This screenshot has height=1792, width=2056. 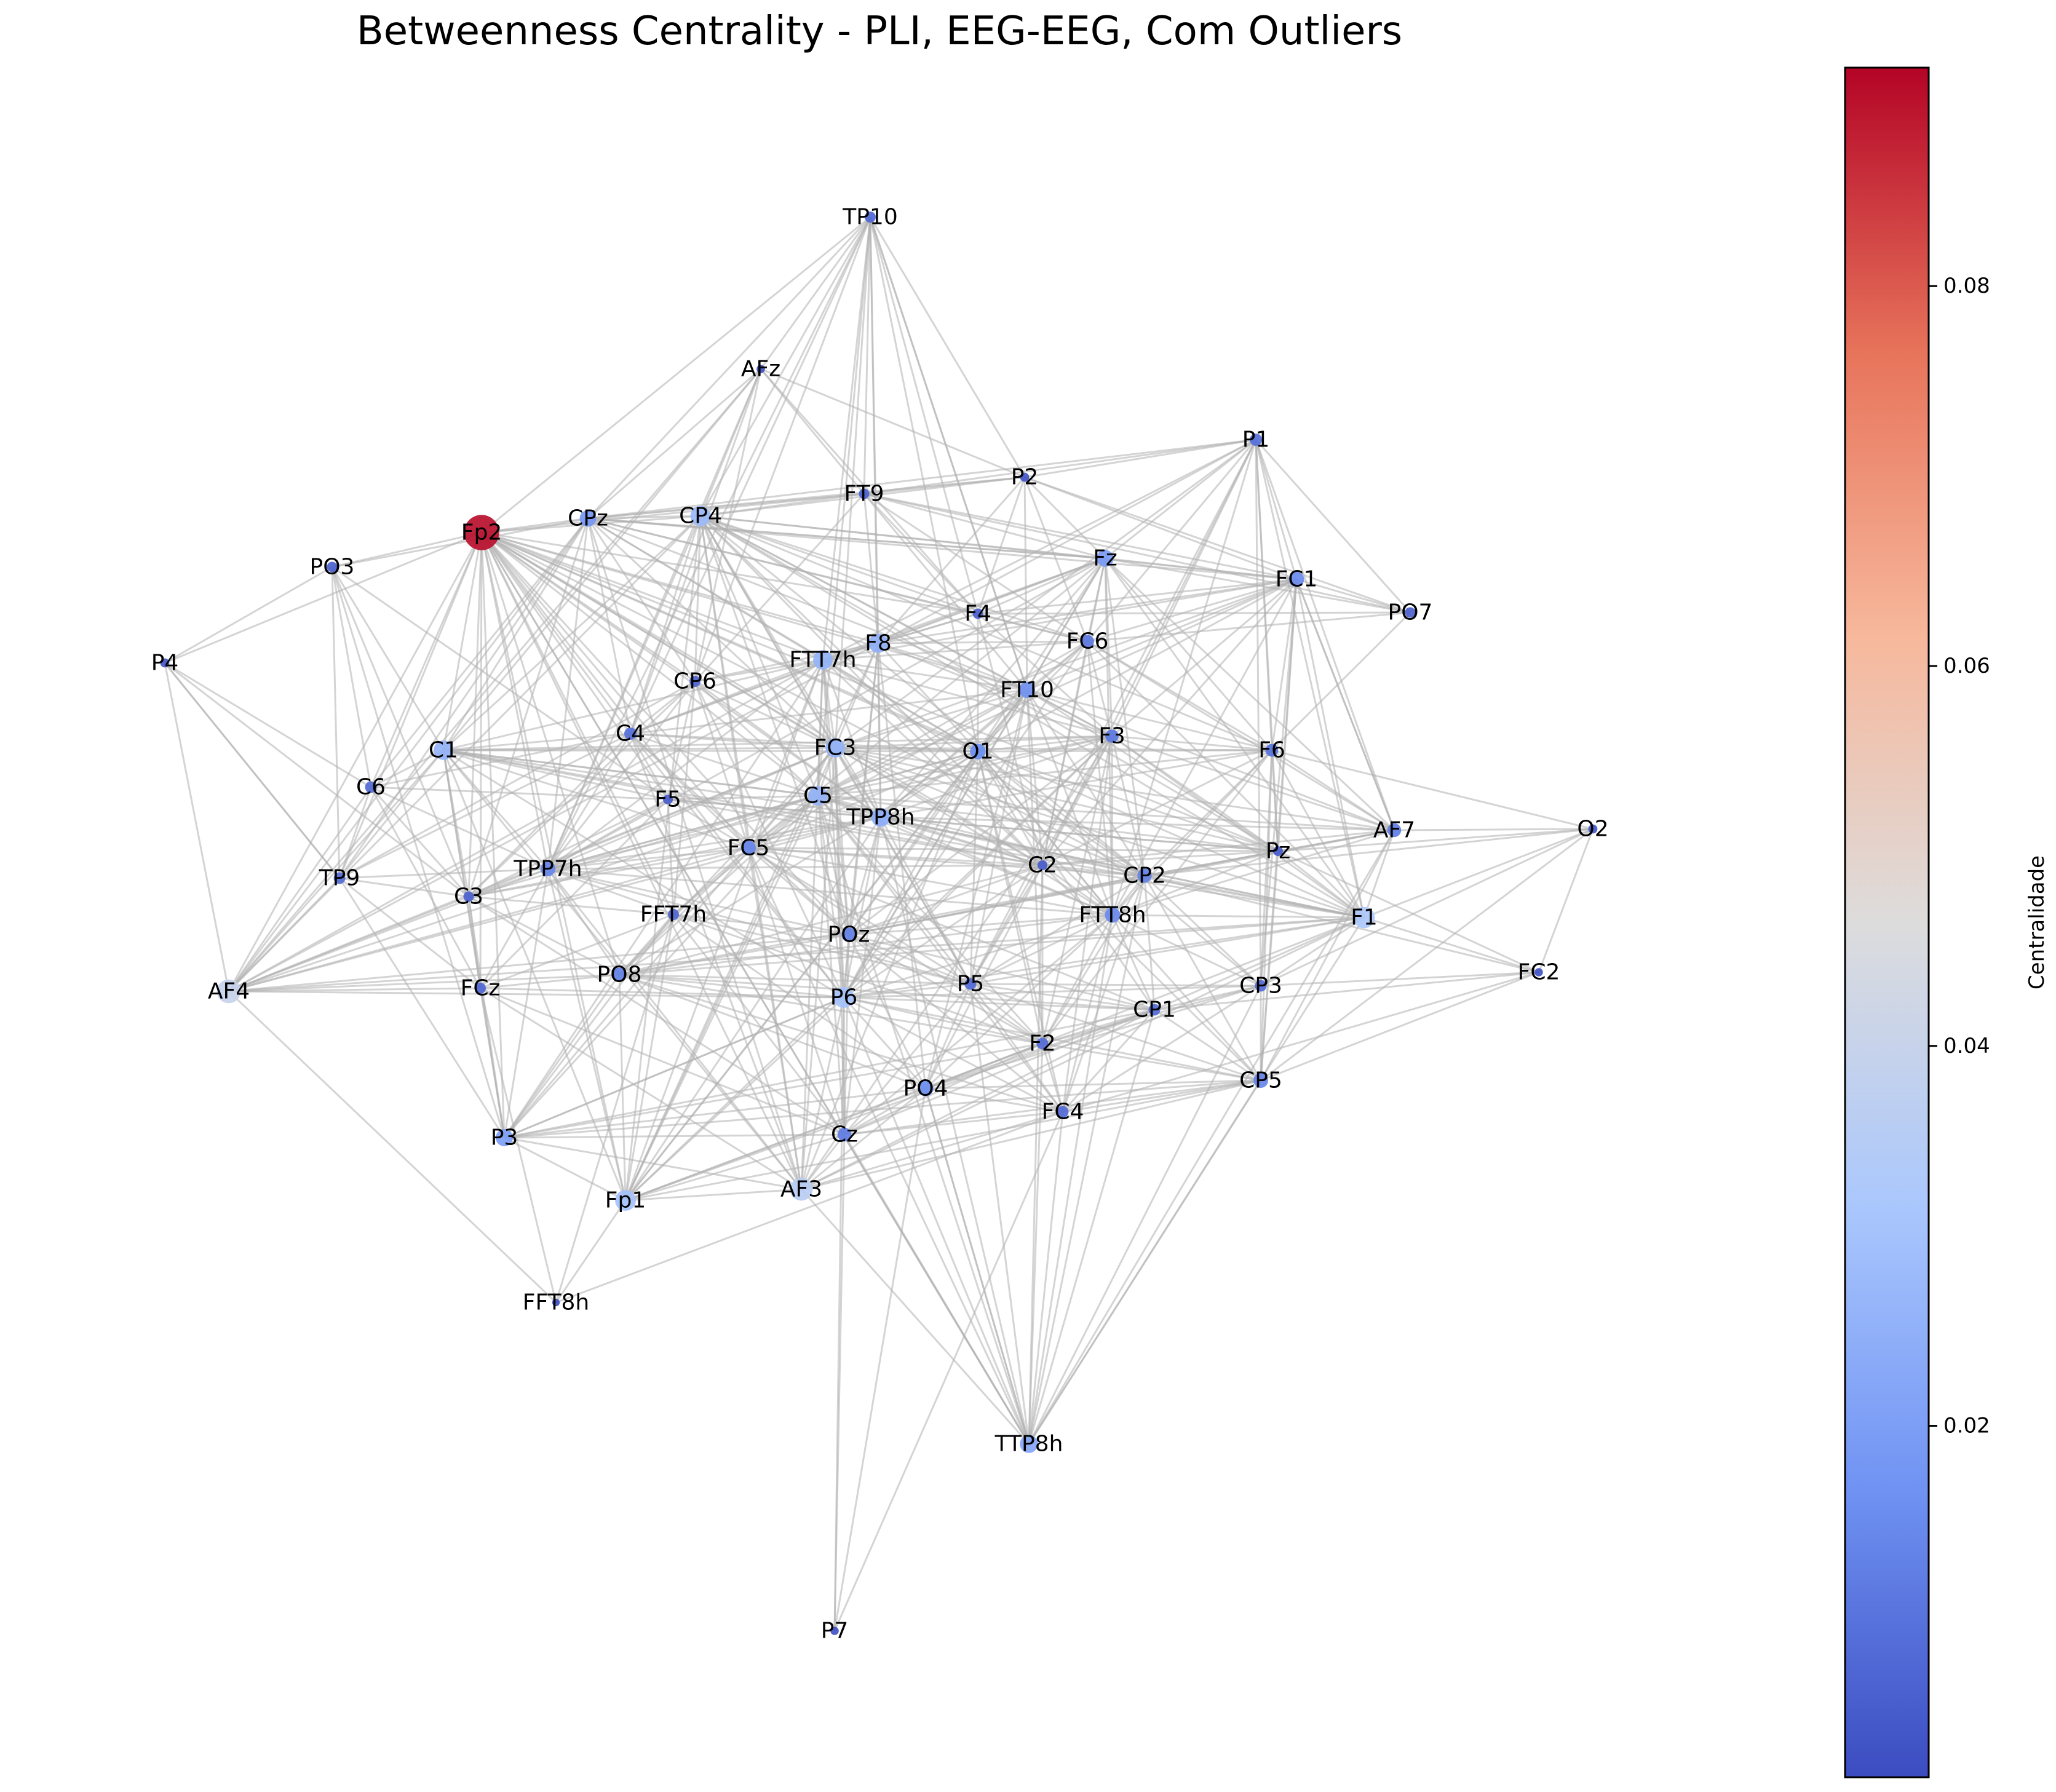 I want to click on node-label-f6: F6, so click(x=1271, y=750).